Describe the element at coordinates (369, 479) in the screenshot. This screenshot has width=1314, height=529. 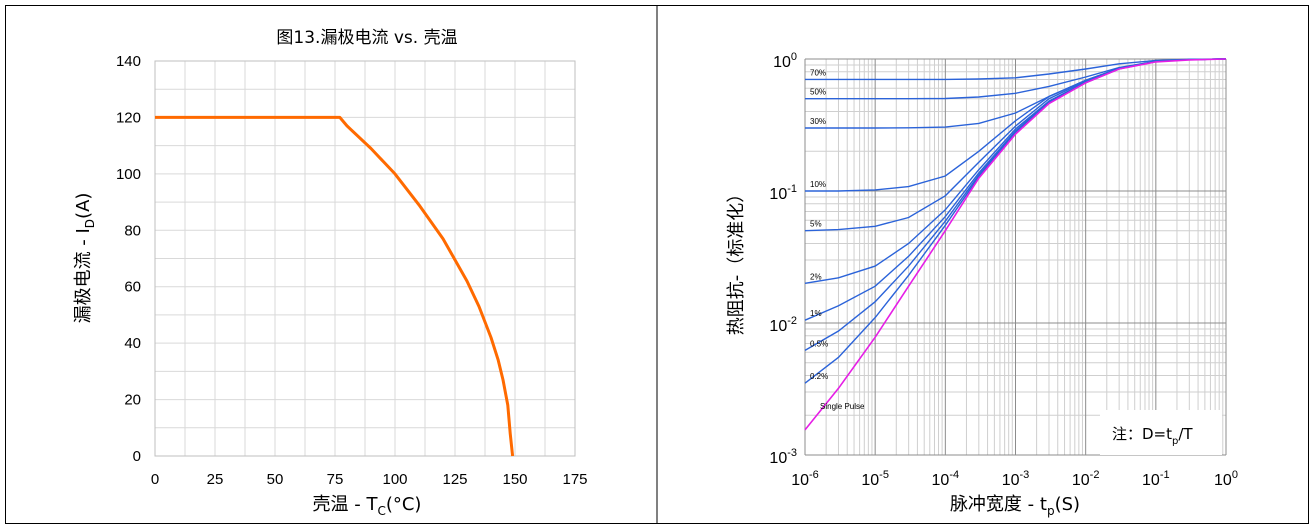
I see `left-x-tick-labels: 0 25 50 75 100 125 150 175` at that location.